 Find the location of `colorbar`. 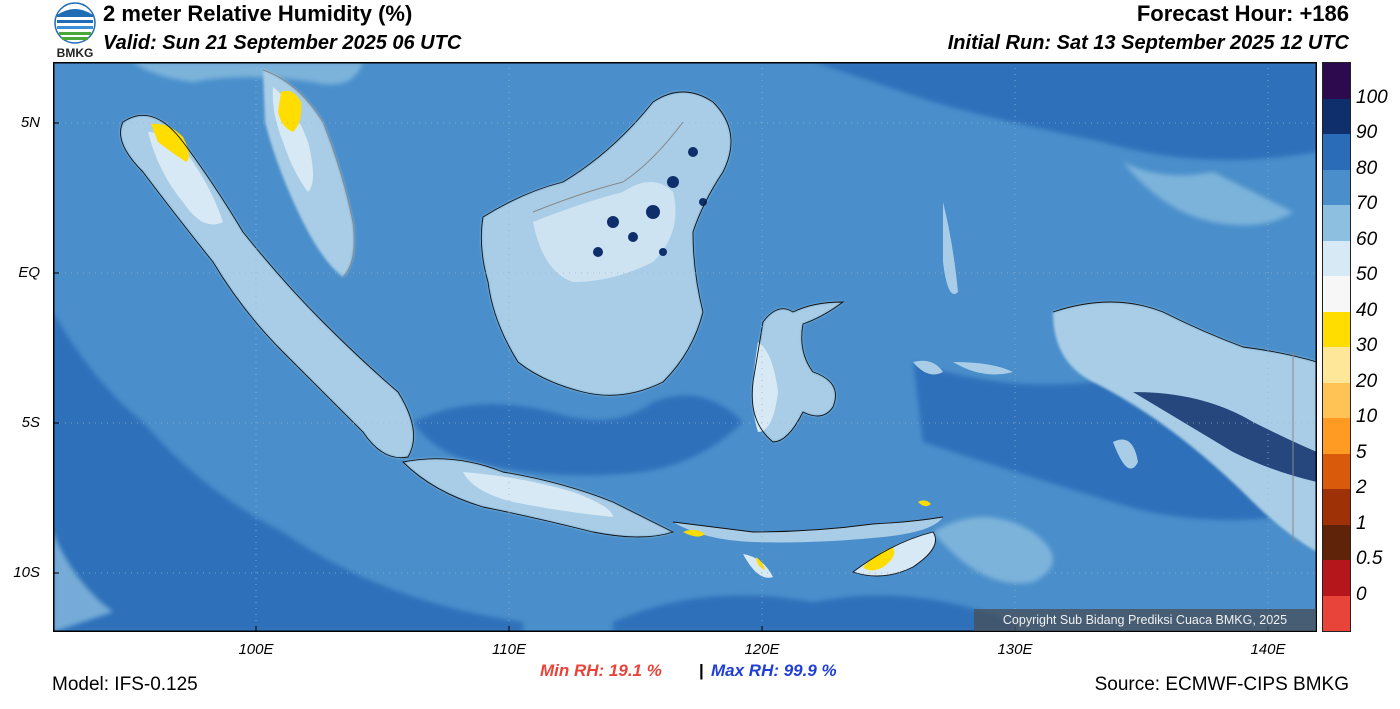

colorbar is located at coordinates (1336, 347).